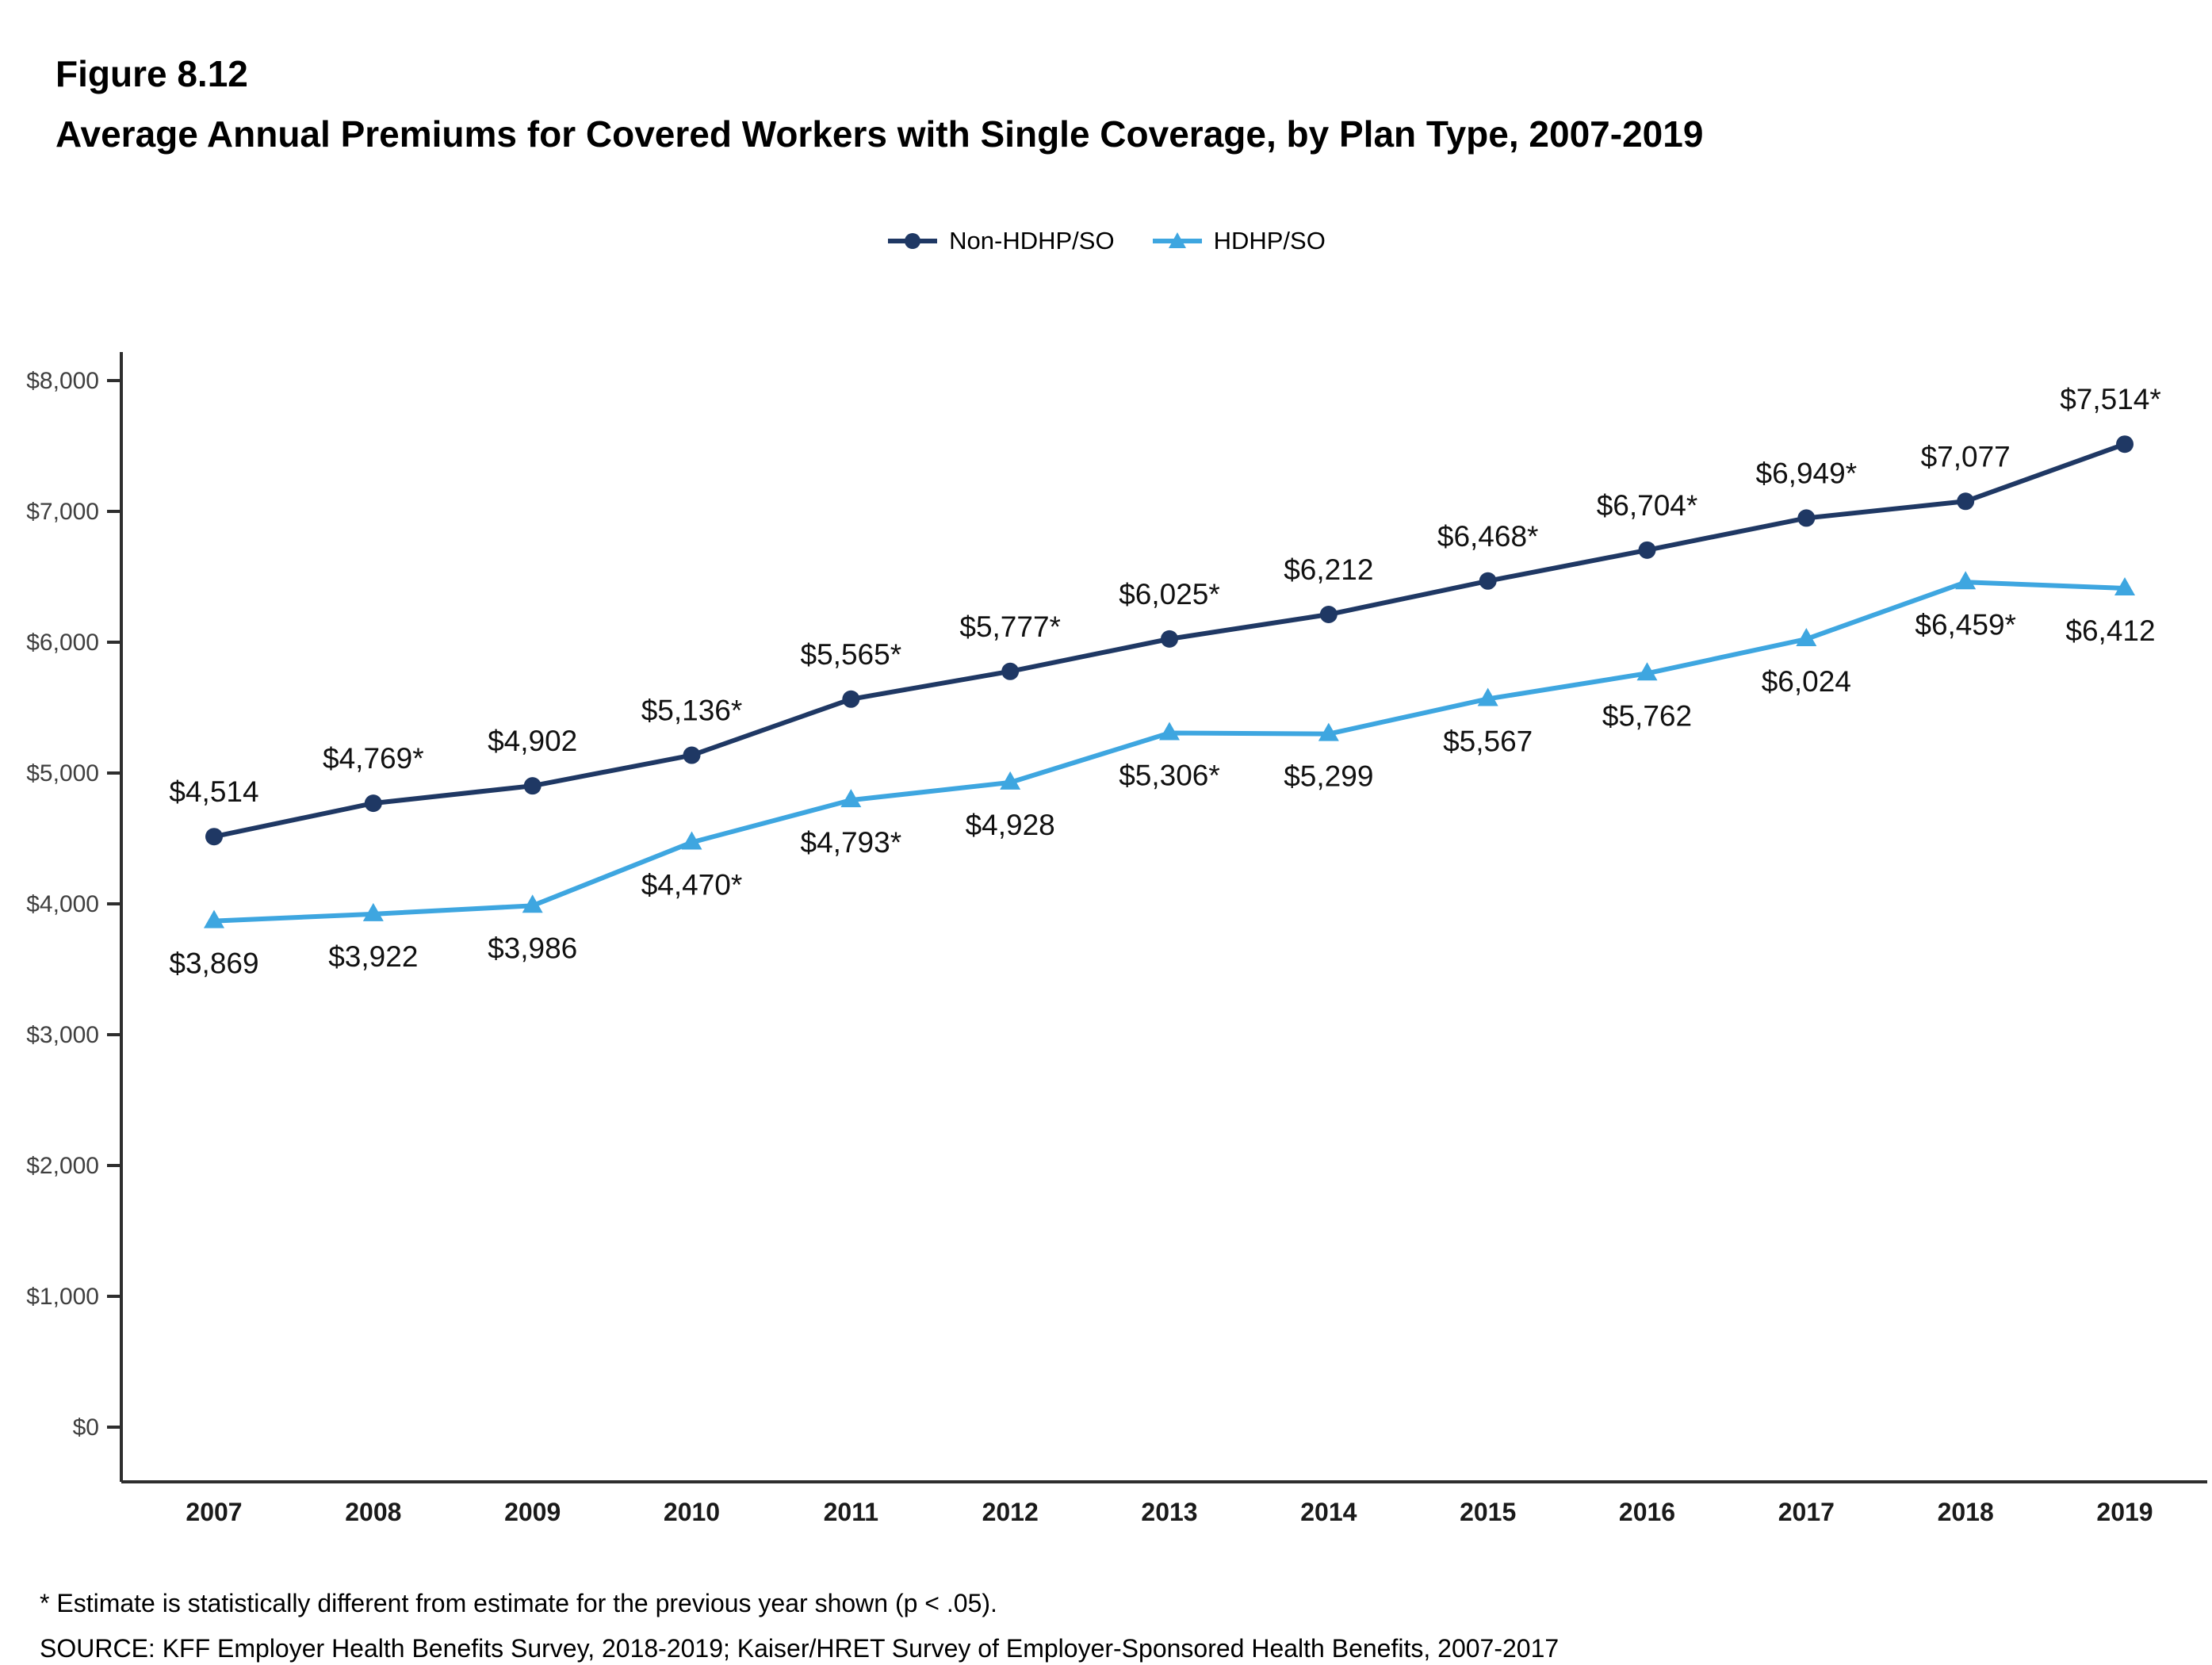  Describe the element at coordinates (214, 1512) in the screenshot. I see `x-tick-label: 2007` at that location.